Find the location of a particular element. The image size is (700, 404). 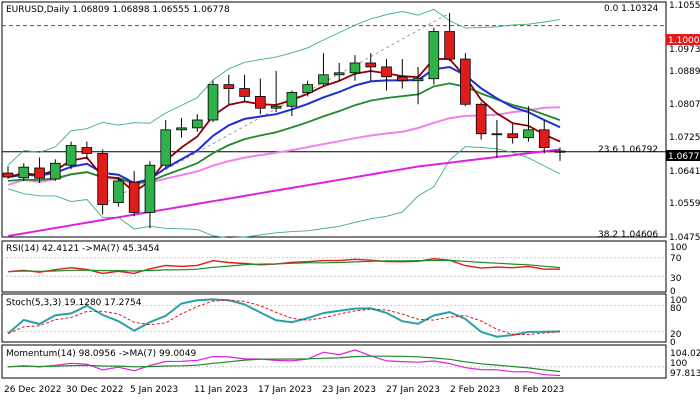

y-tick: 1.09730 is located at coordinates (684, 50).